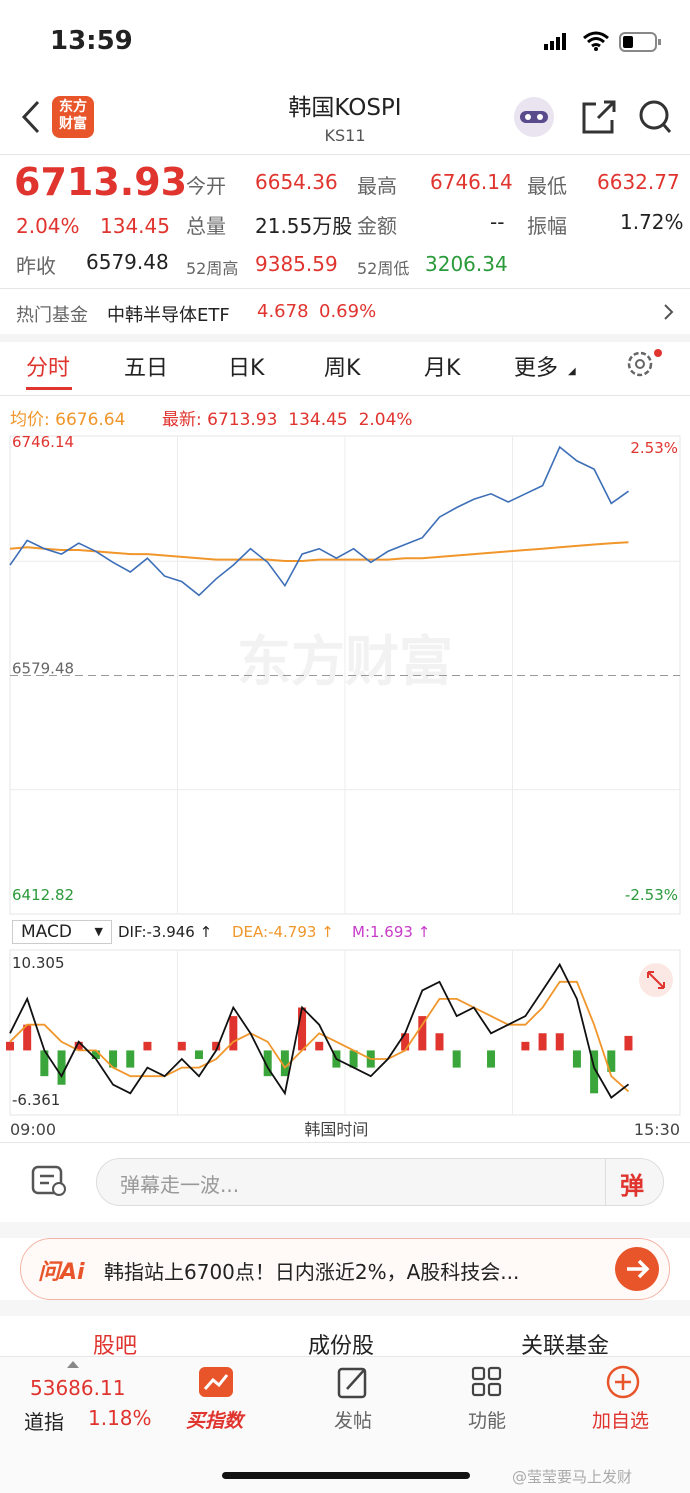 This screenshot has height=1493, width=690. What do you see at coordinates (73, 1364) in the screenshot?
I see `up-arrow` at bounding box center [73, 1364].